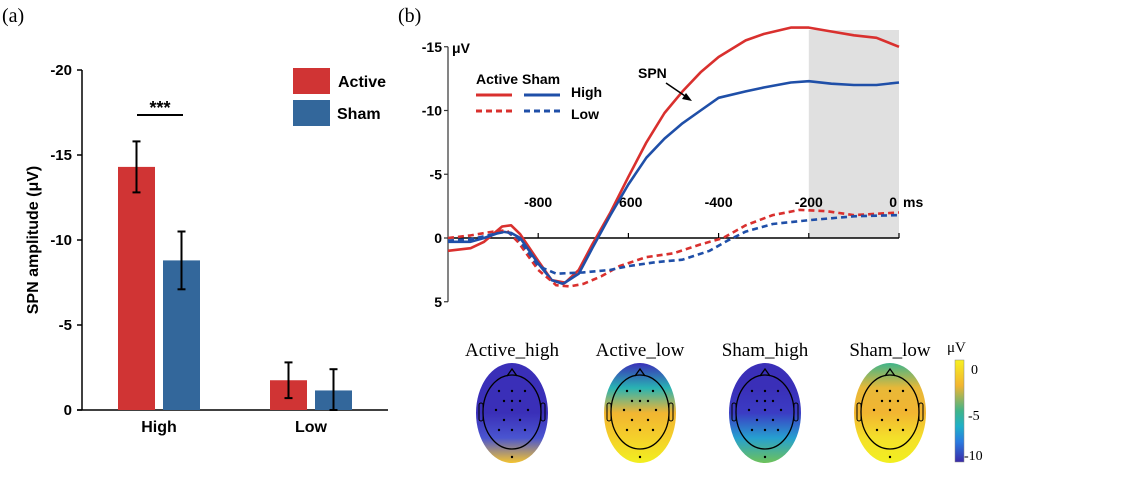 This screenshot has width=1148, height=477. What do you see at coordinates (719, 202) in the screenshot?
I see `x-tick-label: -400` at bounding box center [719, 202].